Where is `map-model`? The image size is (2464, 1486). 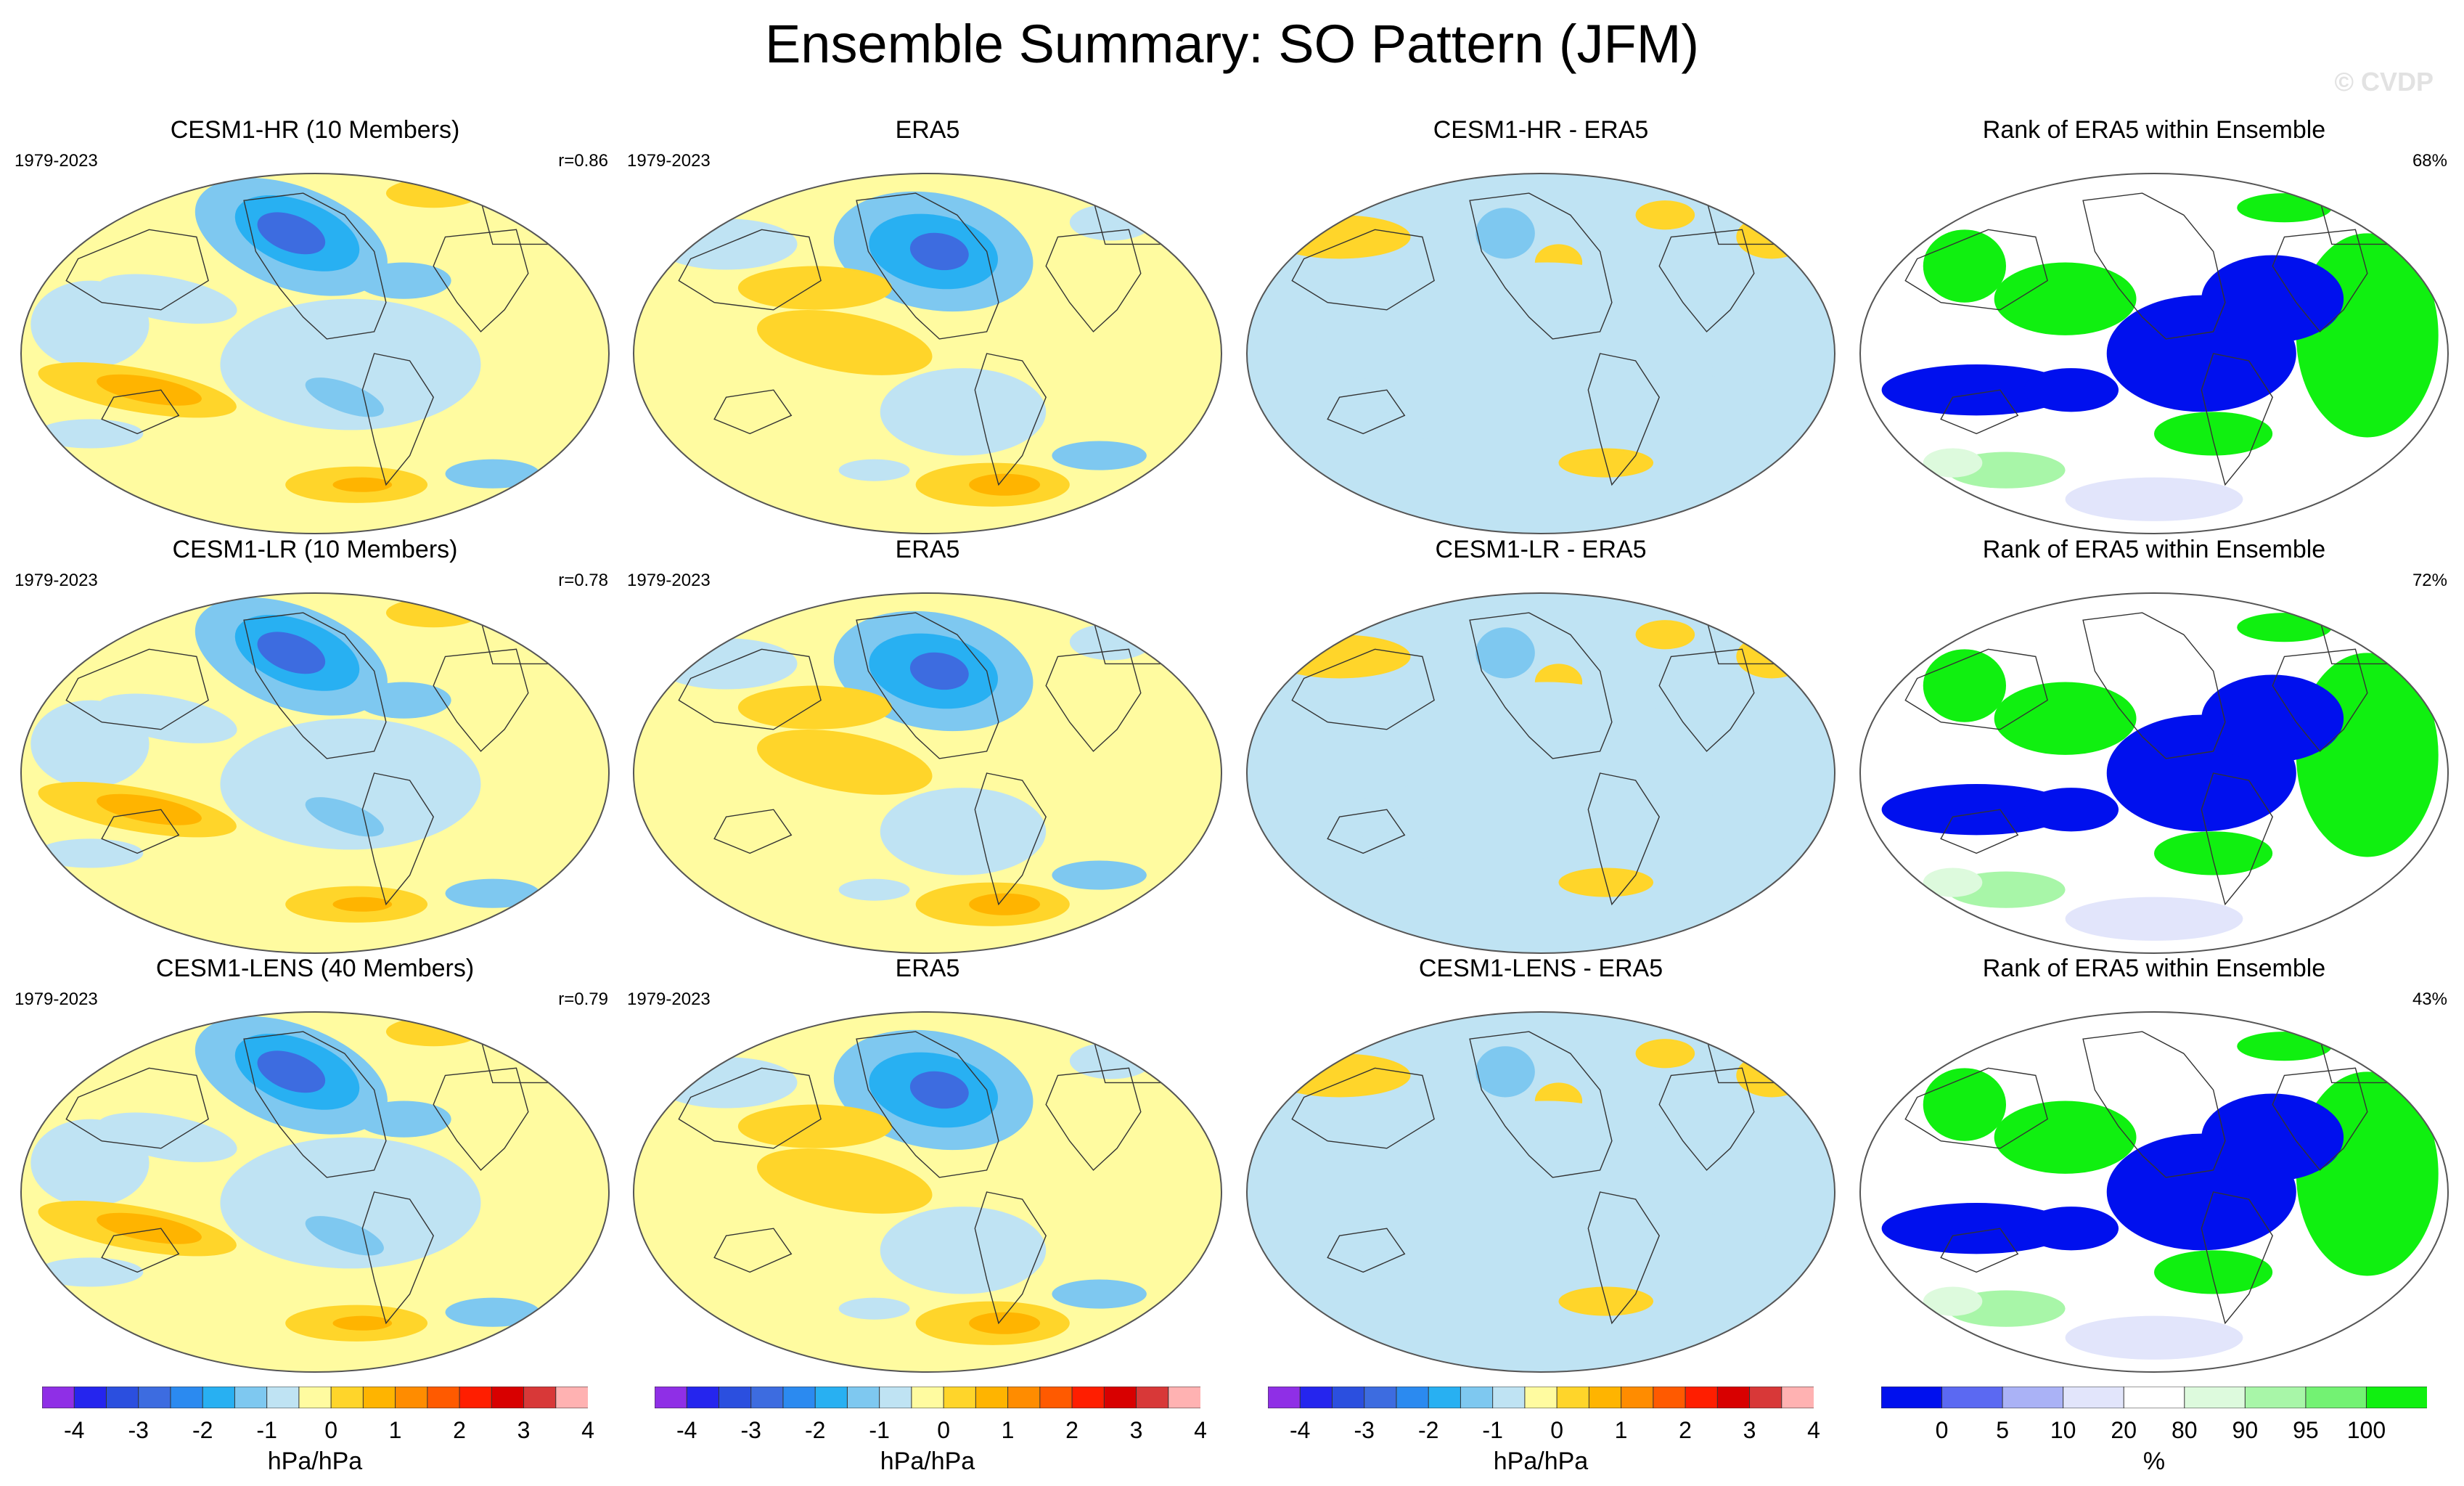 map-model is located at coordinates (315, 773).